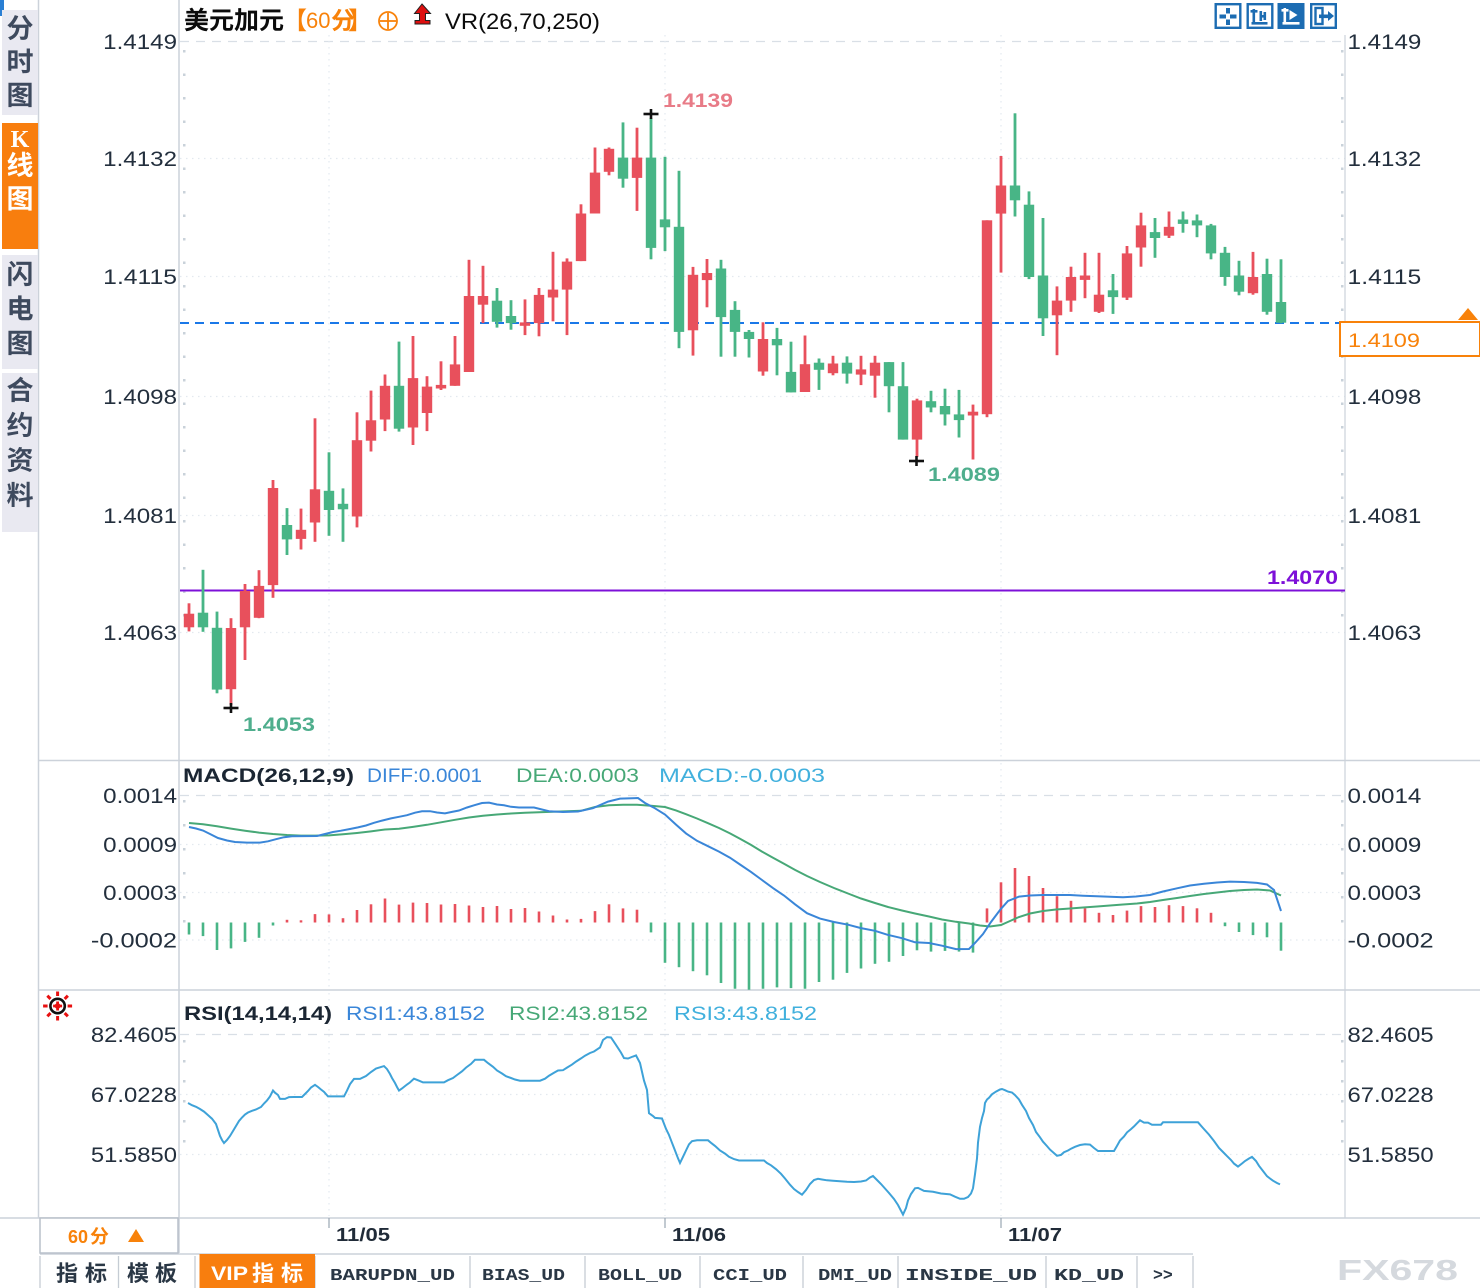  Describe the element at coordinates (742, 776) in the screenshot. I see `svg-text: MACD:-0.0003` at that location.